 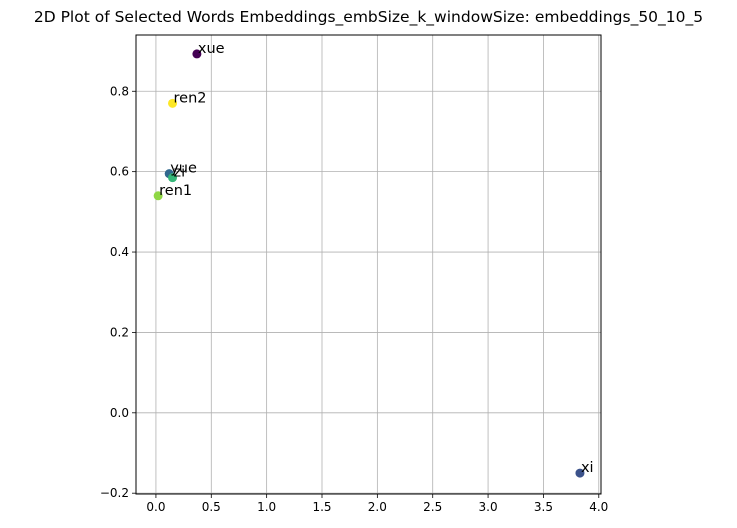 I want to click on point-label-zi: zi, so click(x=180, y=173).